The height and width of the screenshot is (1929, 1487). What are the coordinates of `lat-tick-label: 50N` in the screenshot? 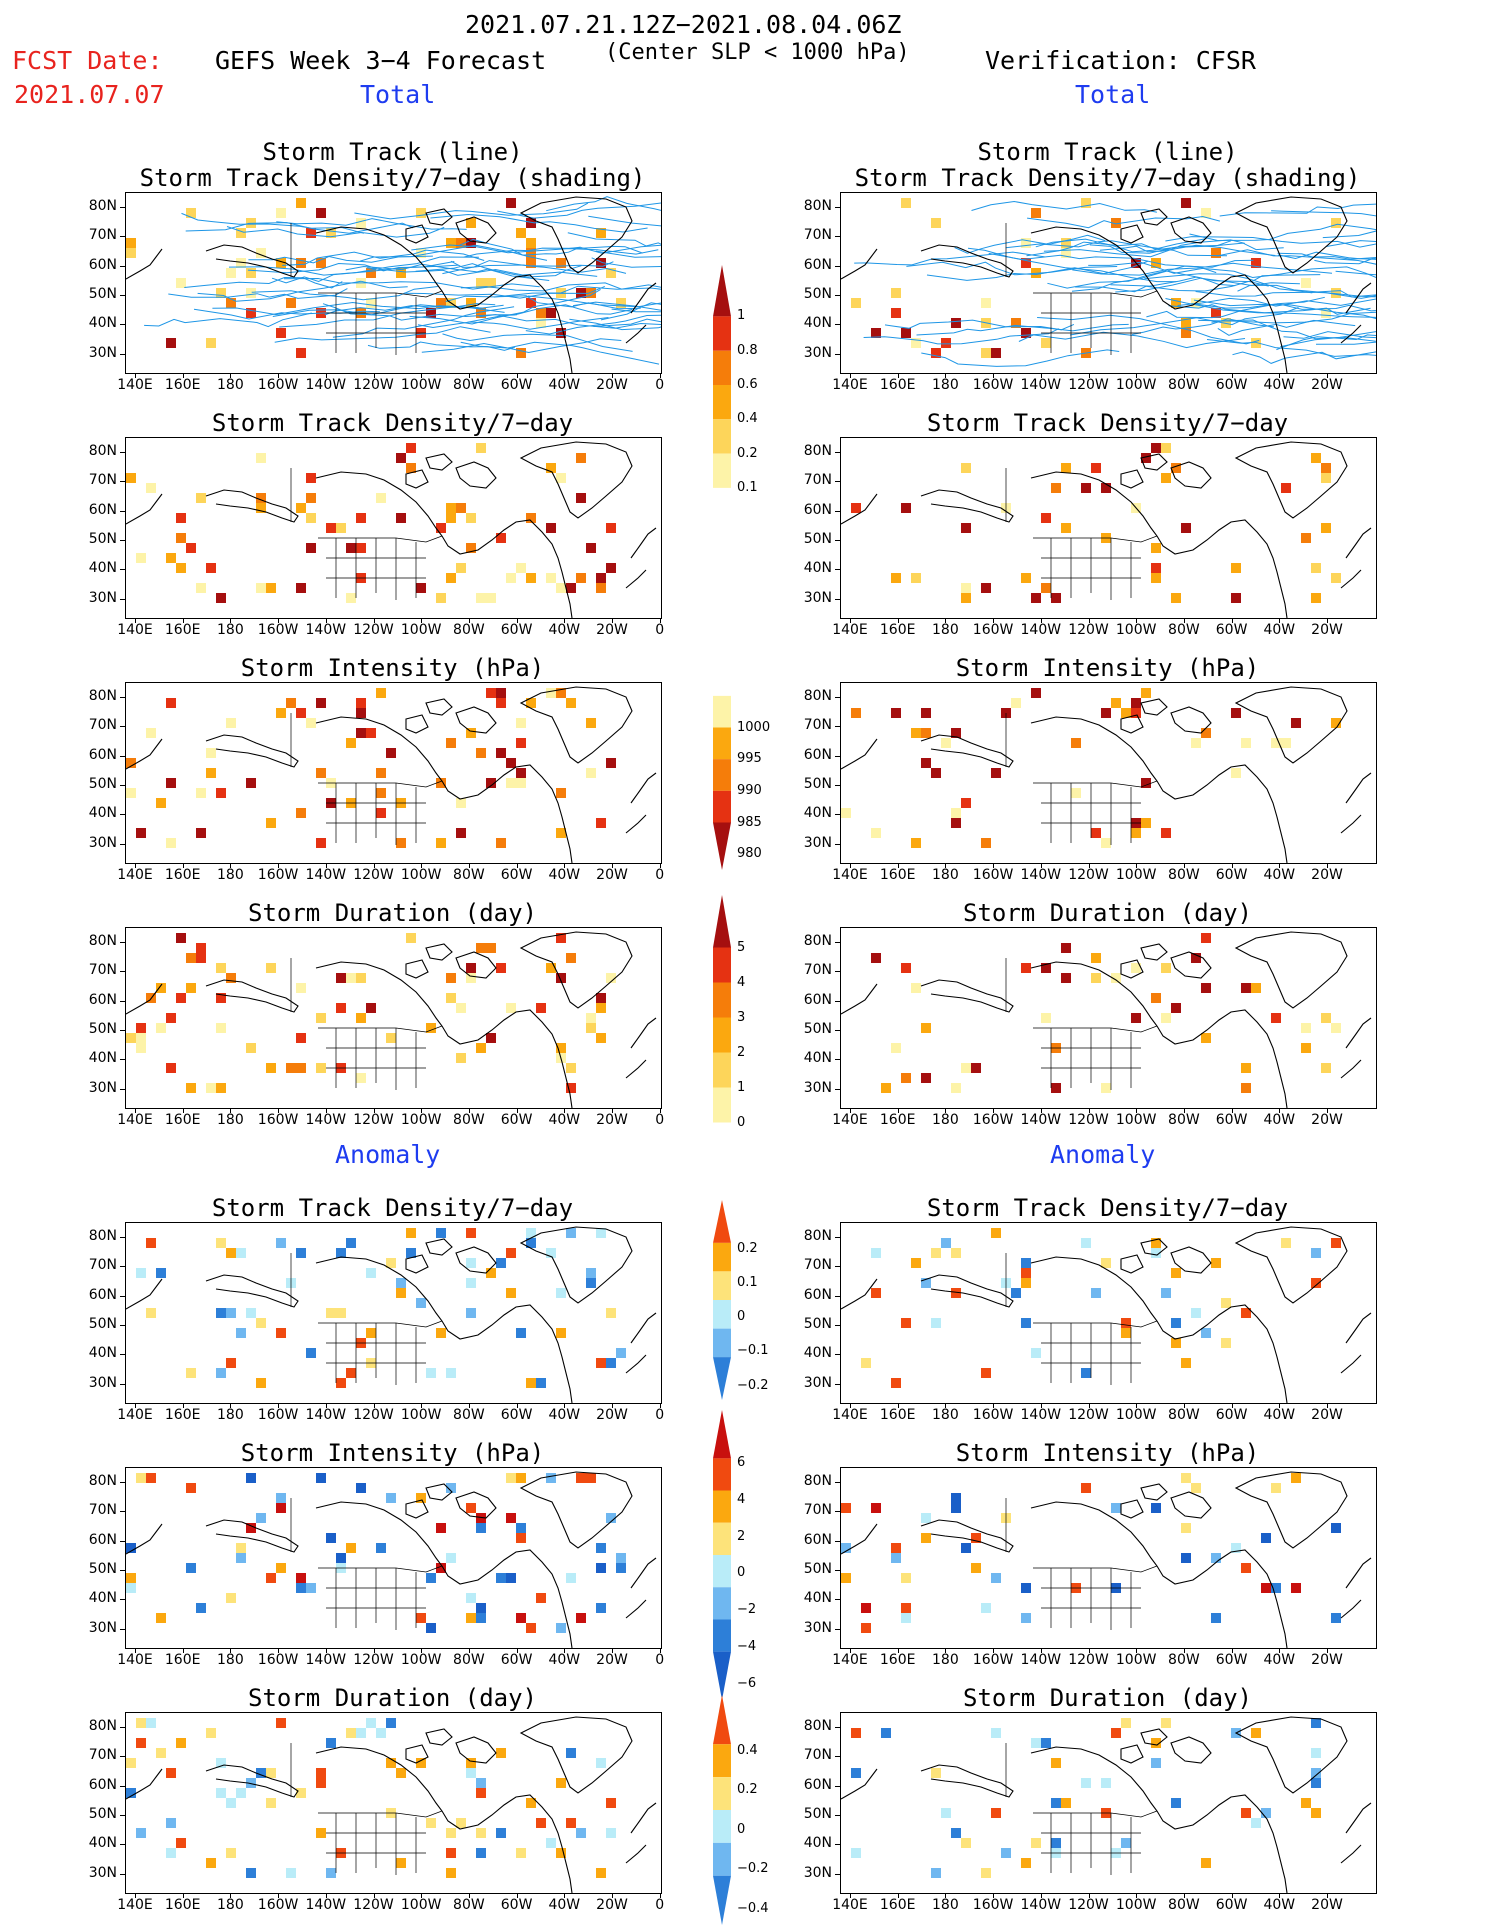 It's located at (817, 538).